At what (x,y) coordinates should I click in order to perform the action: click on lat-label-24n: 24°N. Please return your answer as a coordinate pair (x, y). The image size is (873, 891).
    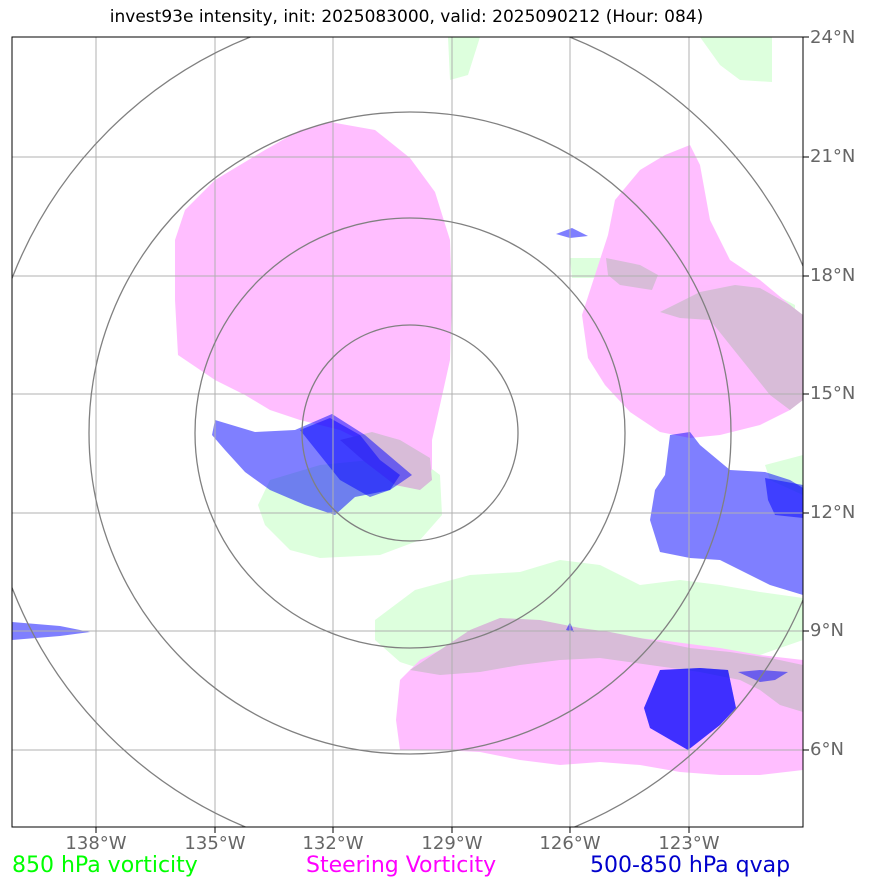
    Looking at the image, I should click on (833, 37).